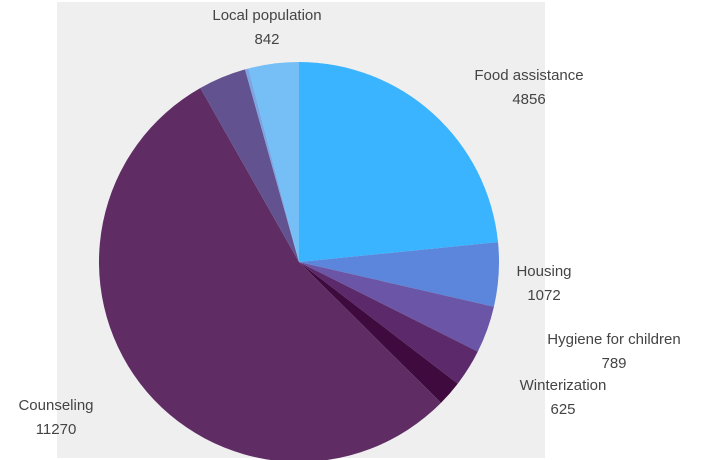  I want to click on label-hygiene-for-children: Hygiene for children 789, so click(614, 352).